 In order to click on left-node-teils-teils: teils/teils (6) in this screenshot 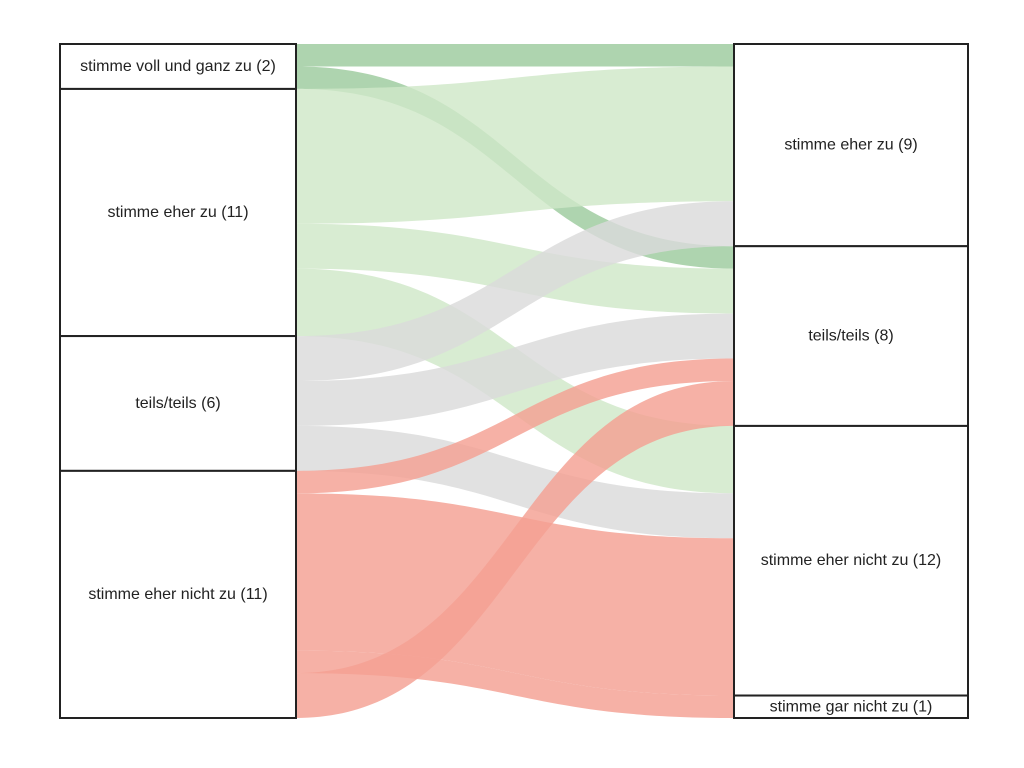, I will do `click(178, 403)`.